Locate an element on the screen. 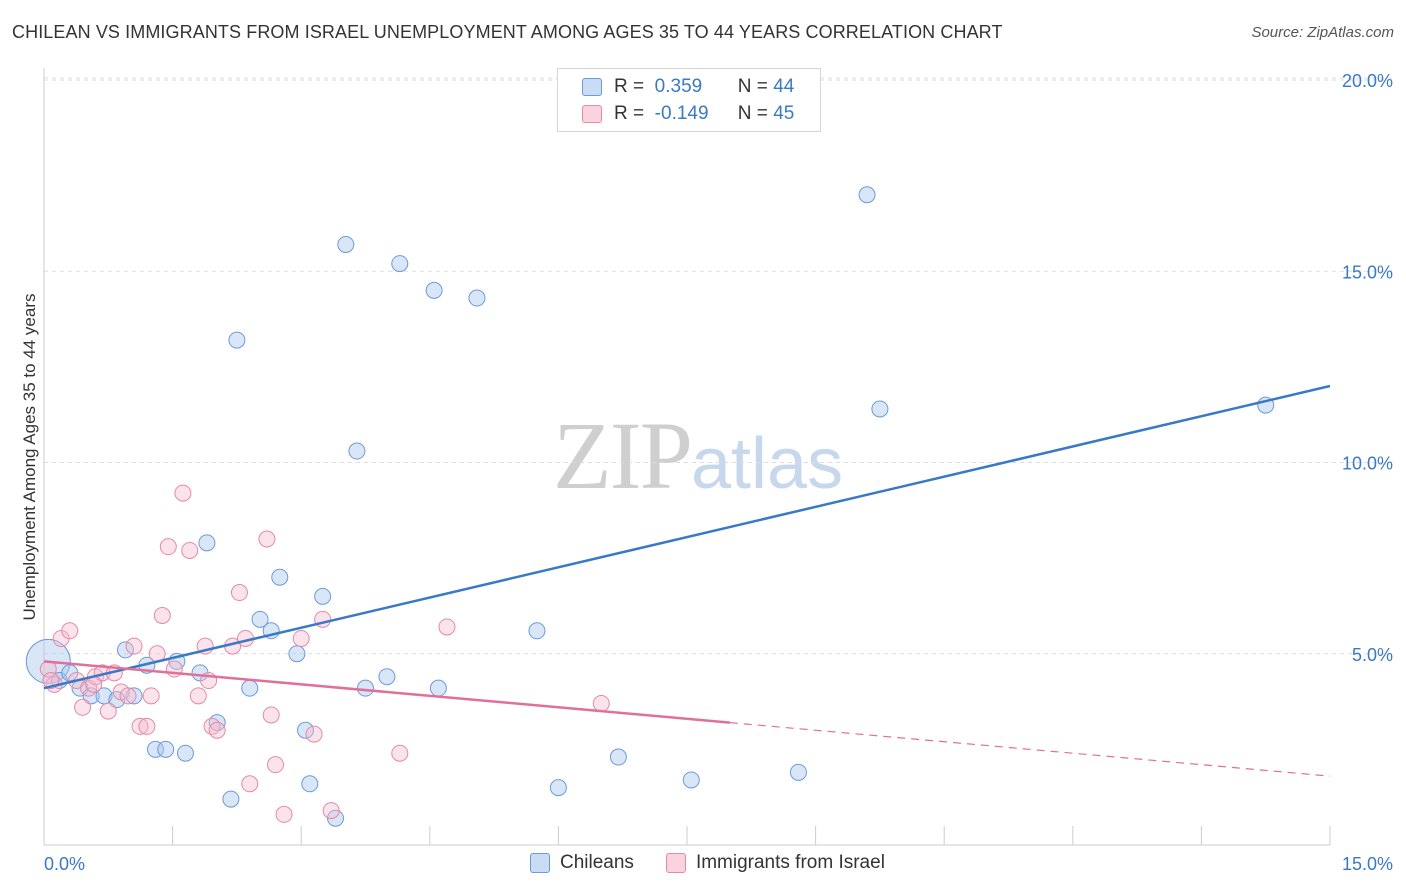  series-legend: Chileans Immigrants from Israel is located at coordinates (723, 863).